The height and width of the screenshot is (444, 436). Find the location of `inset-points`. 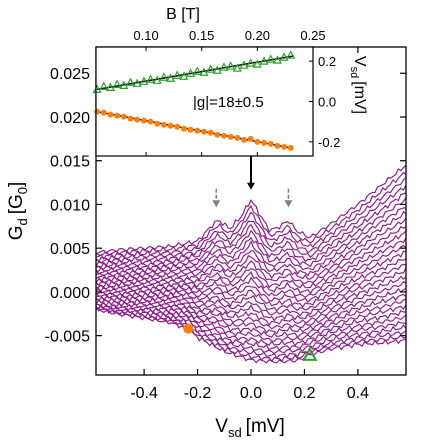

inset-points is located at coordinates (194, 100).